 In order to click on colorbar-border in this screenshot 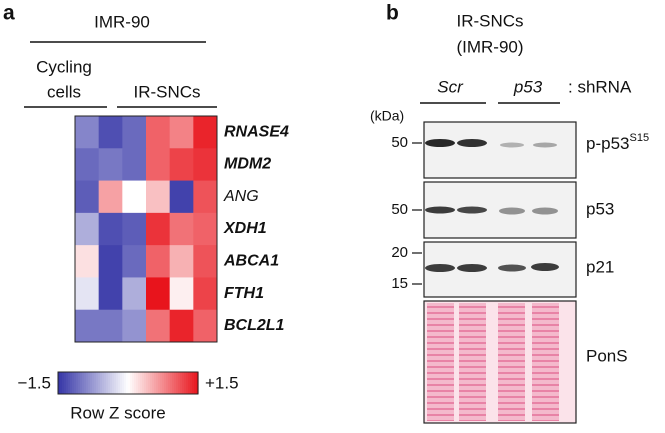, I will do `click(128, 383)`.